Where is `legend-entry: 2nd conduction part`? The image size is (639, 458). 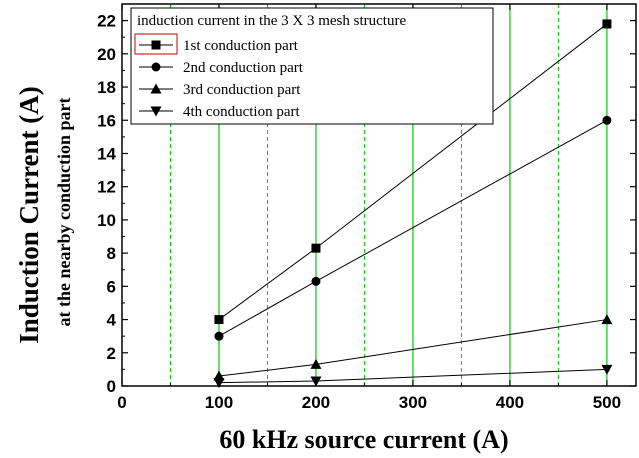
legend-entry: 2nd conduction part is located at coordinates (221, 68).